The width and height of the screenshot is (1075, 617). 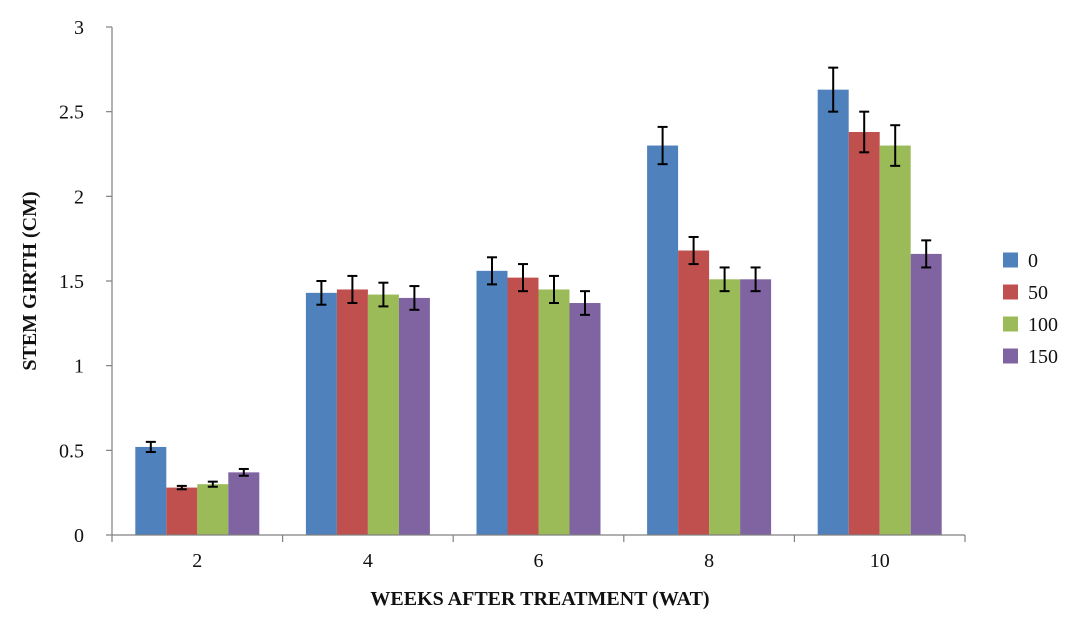 I want to click on x-tick-label: 4, so click(x=368, y=561).